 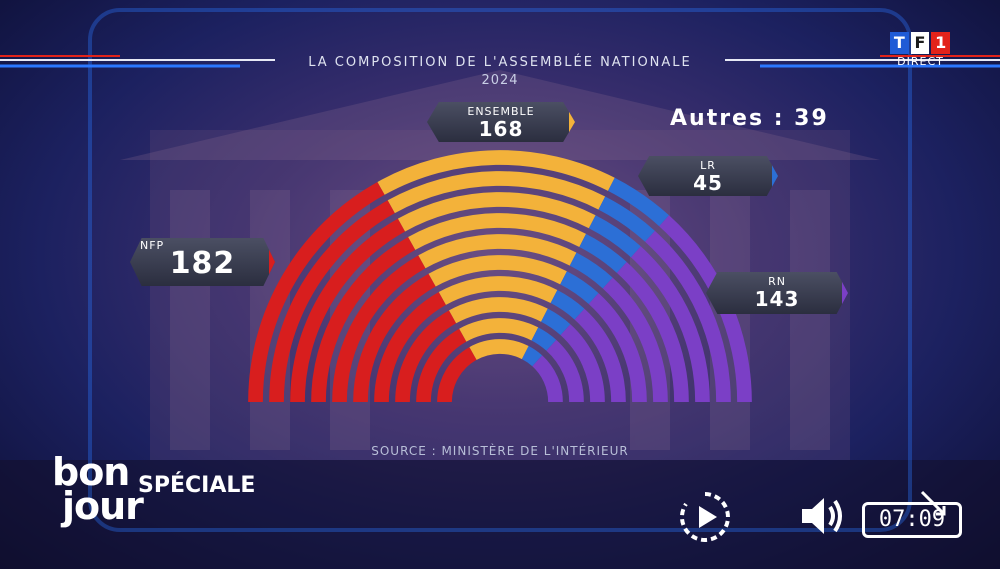 I want to click on party-seats-lr: 45, so click(x=708, y=183).